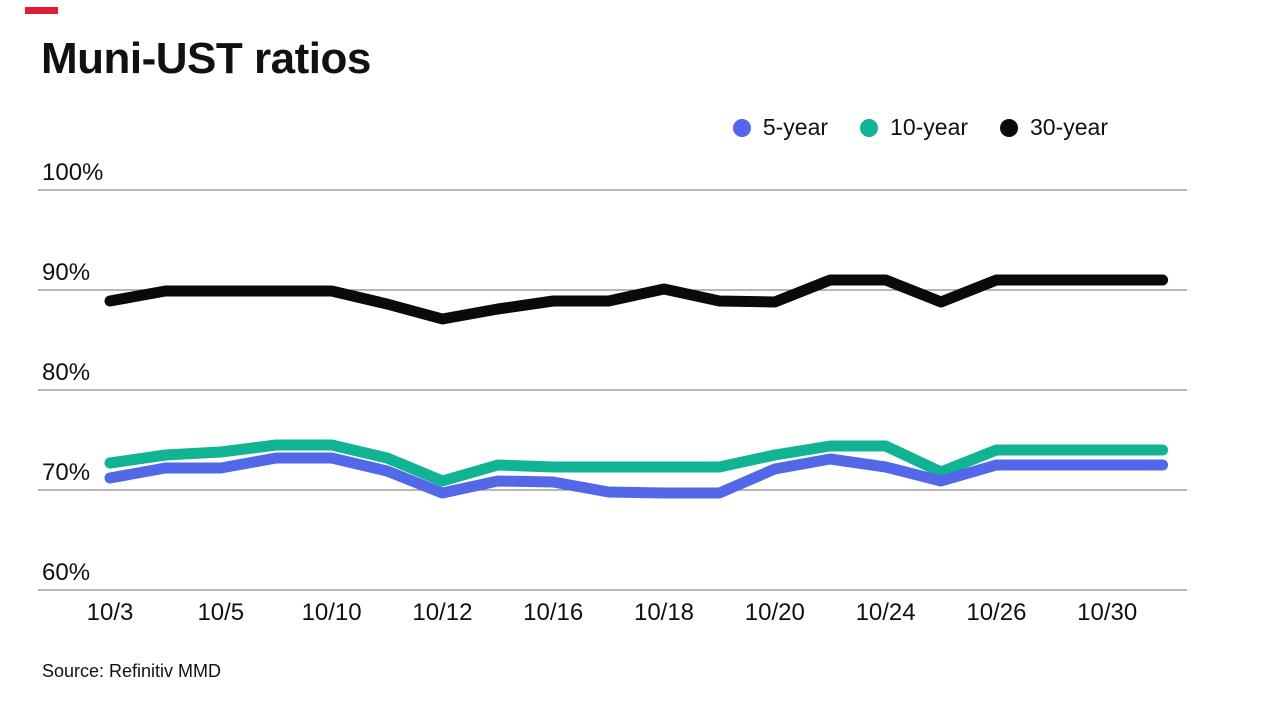 Image resolution: width=1280 pixels, height=720 pixels. Describe the element at coordinates (132, 671) in the screenshot. I see `source-note: Source: Refinitiv MMD` at that location.